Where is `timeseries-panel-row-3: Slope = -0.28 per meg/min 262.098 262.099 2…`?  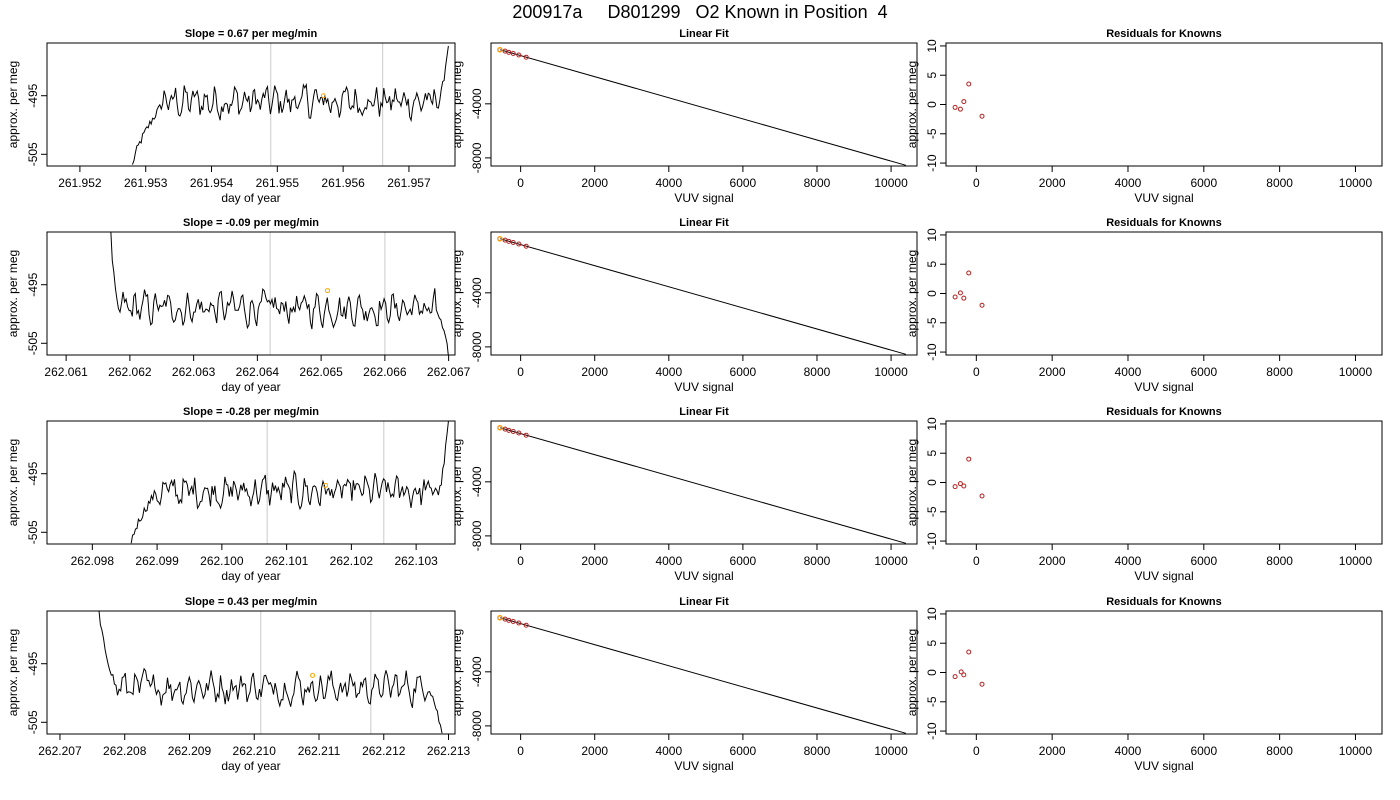 timeseries-panel-row-3: Slope = -0.28 per meg/min 262.098 262.099 2… is located at coordinates (231, 494).